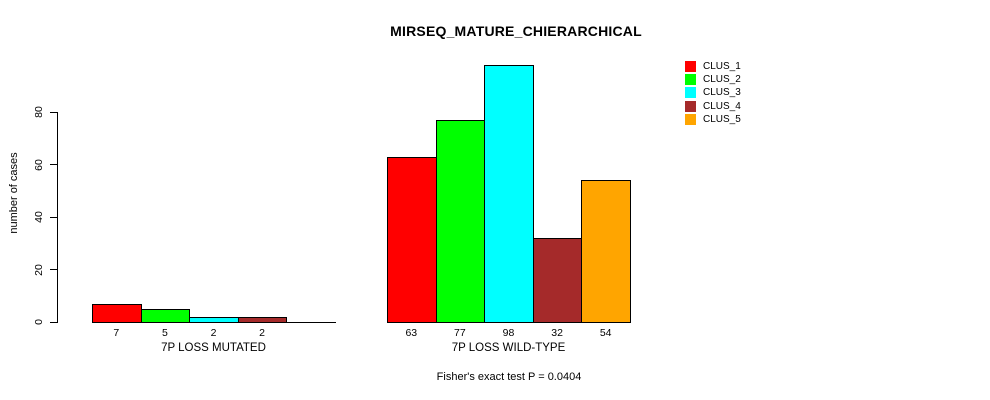  I want to click on legend-item-clus_5: CLUS_5, so click(713, 119).